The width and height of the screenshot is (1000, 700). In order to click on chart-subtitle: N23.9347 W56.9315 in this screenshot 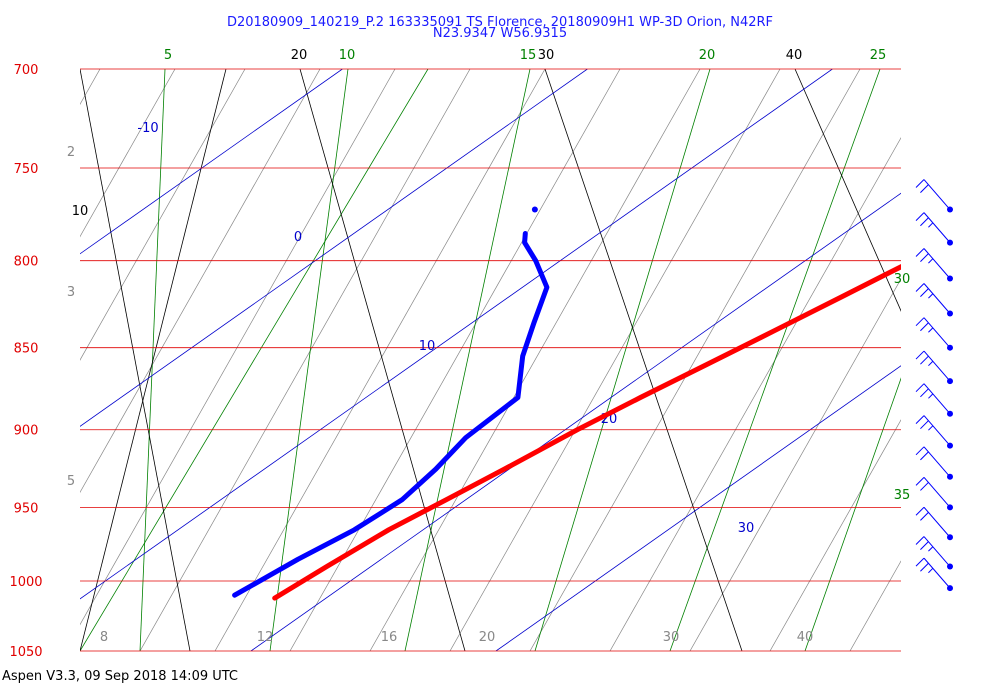, I will do `click(500, 33)`.